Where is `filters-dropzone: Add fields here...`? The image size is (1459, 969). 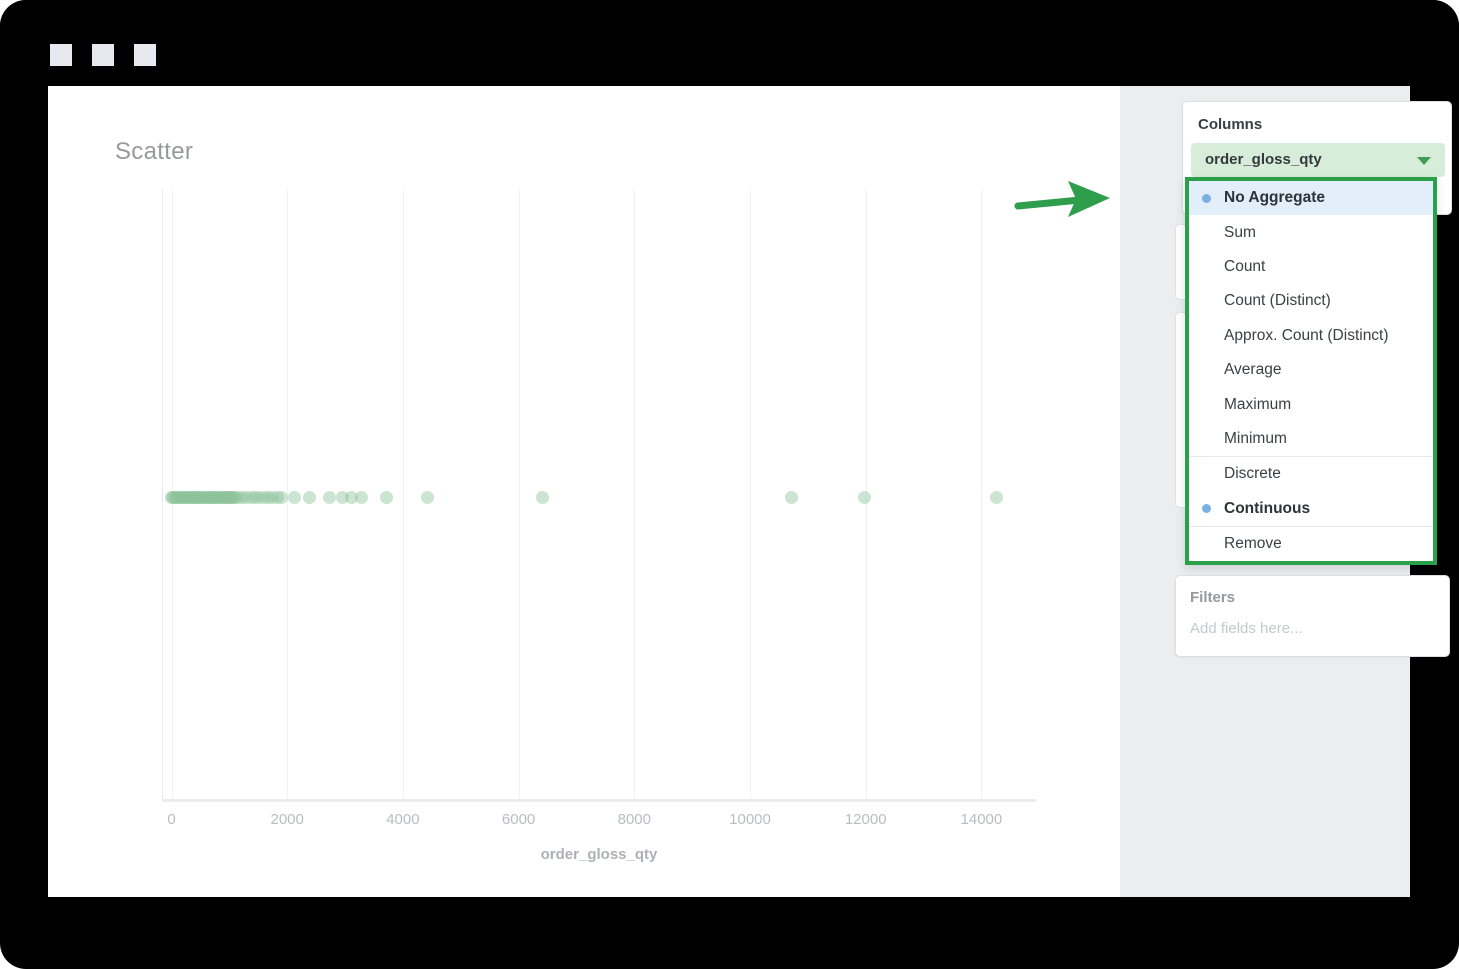
filters-dropzone: Add fields here... is located at coordinates (1246, 628).